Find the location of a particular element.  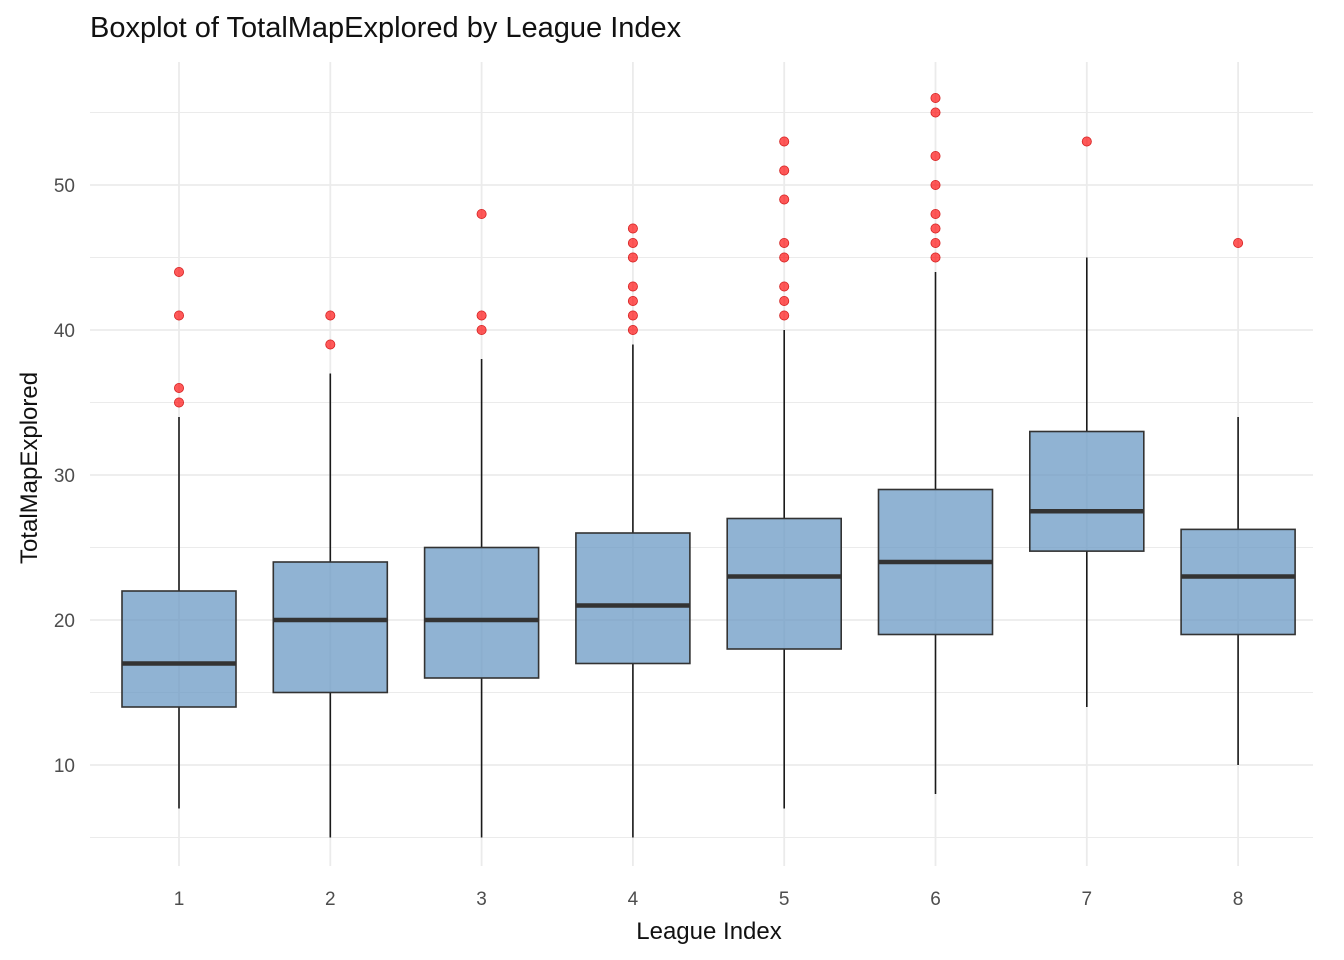

y-tick-label: 40 is located at coordinates (64, 331).